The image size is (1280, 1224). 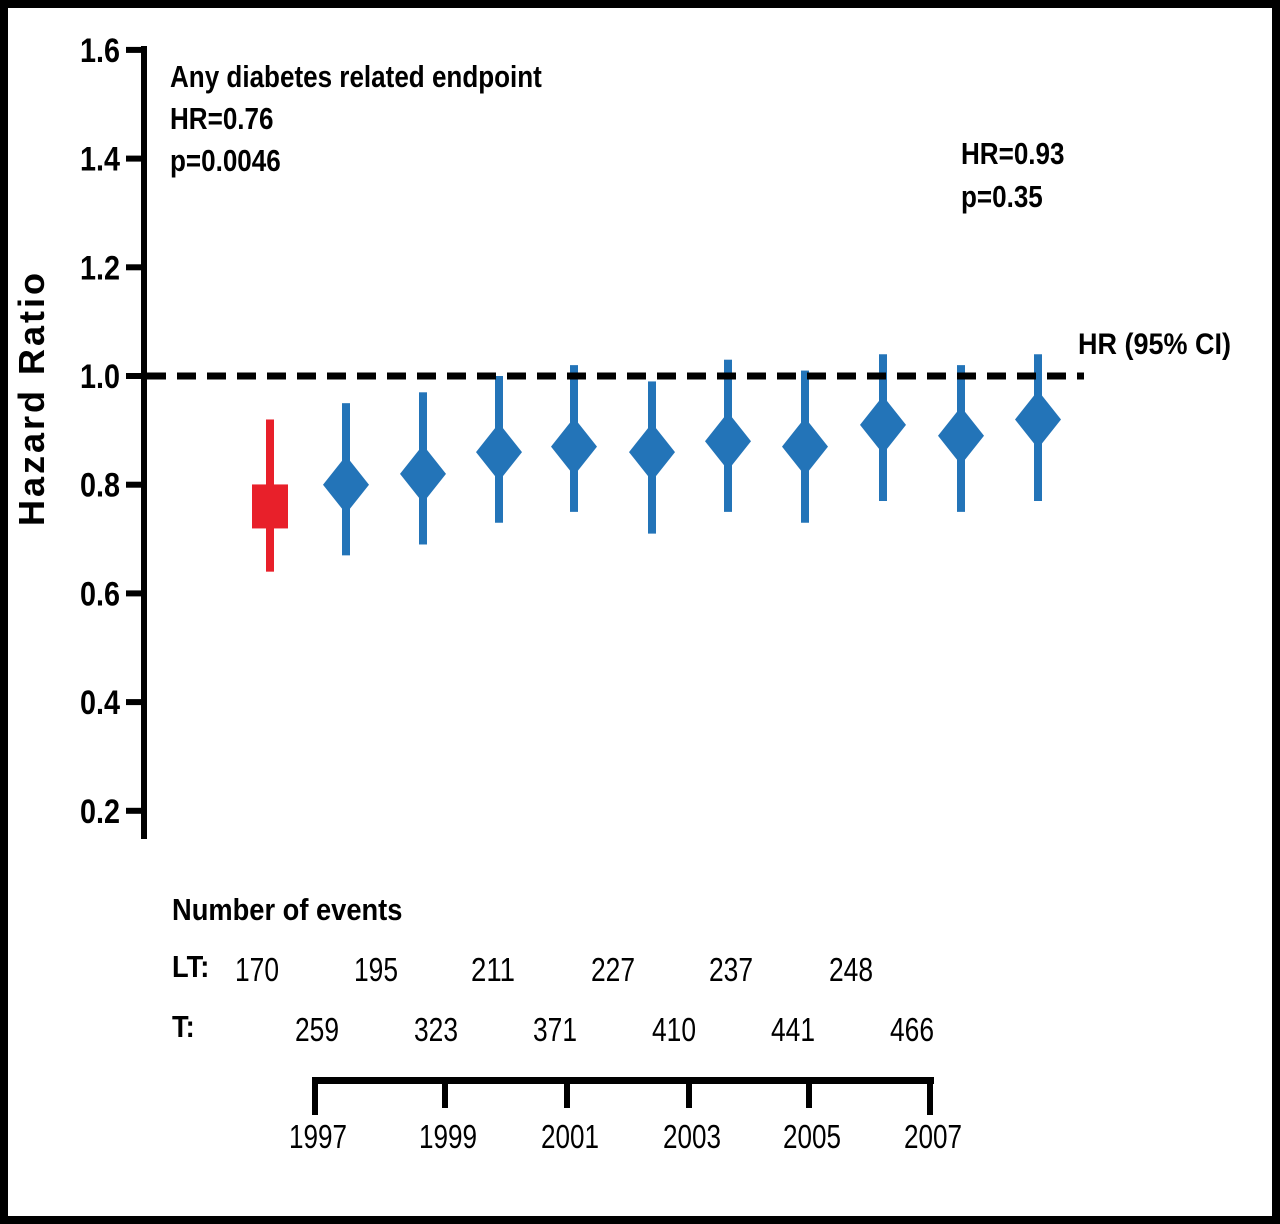 What do you see at coordinates (318, 1136) in the screenshot?
I see `x-tick-label: 1997` at bounding box center [318, 1136].